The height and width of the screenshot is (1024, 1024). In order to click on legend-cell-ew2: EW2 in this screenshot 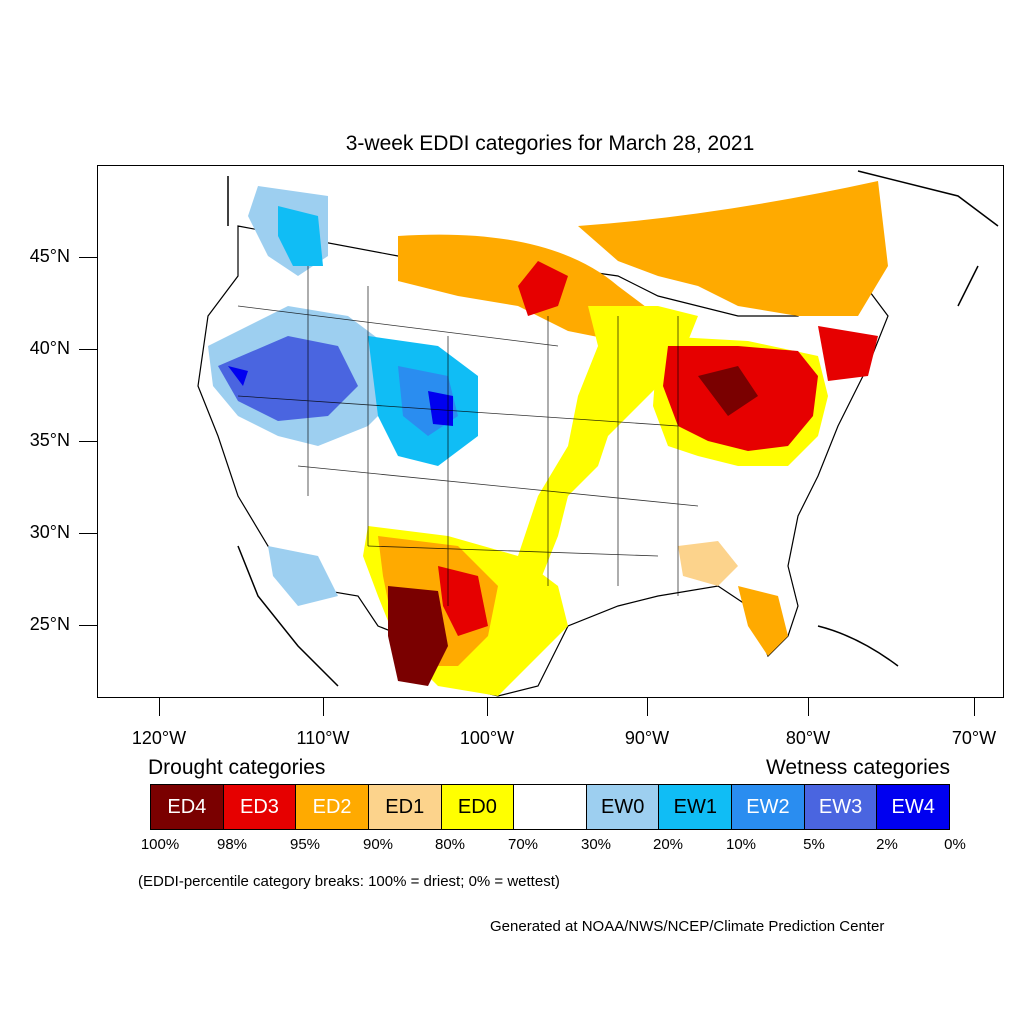, I will do `click(768, 807)`.